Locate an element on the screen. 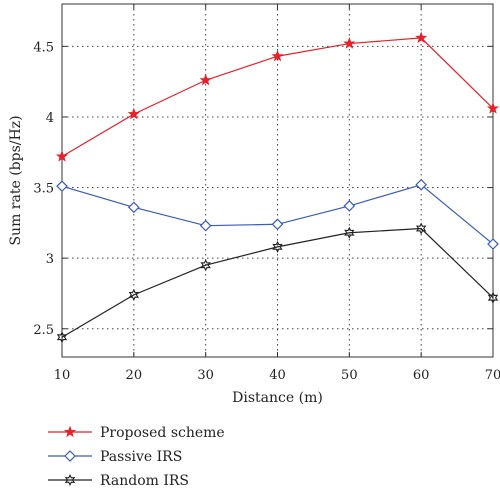  y-tick-label: 4 is located at coordinates (50, 118).